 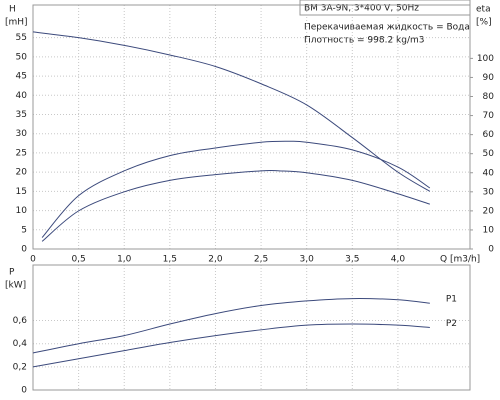 I want to click on y2-axis-unit: [%], so click(x=484, y=23).